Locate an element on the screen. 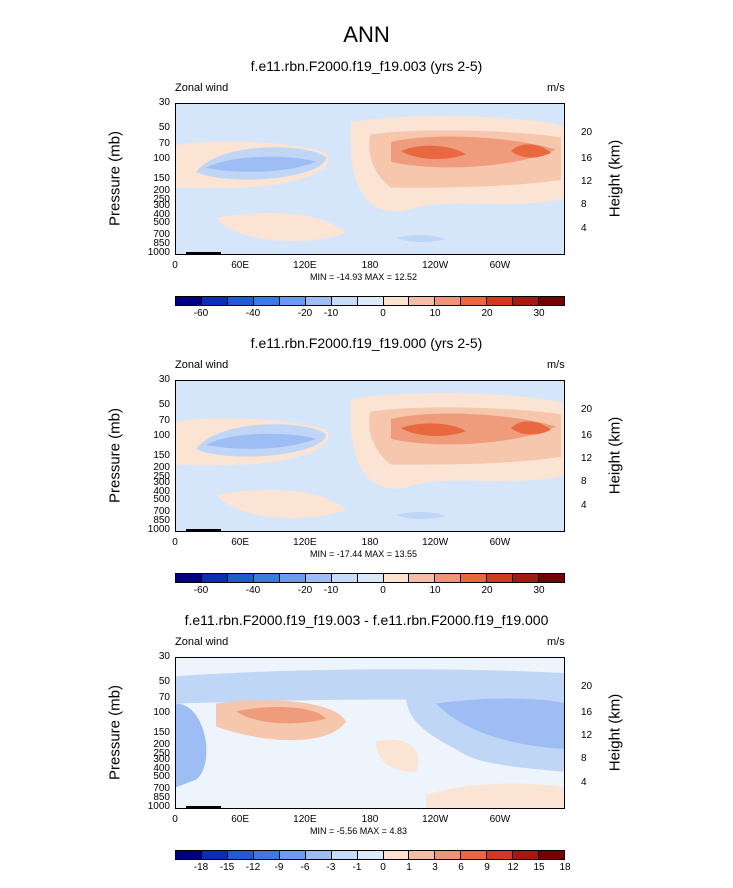  y-tick-label: 150 is located at coordinates (161, 178).